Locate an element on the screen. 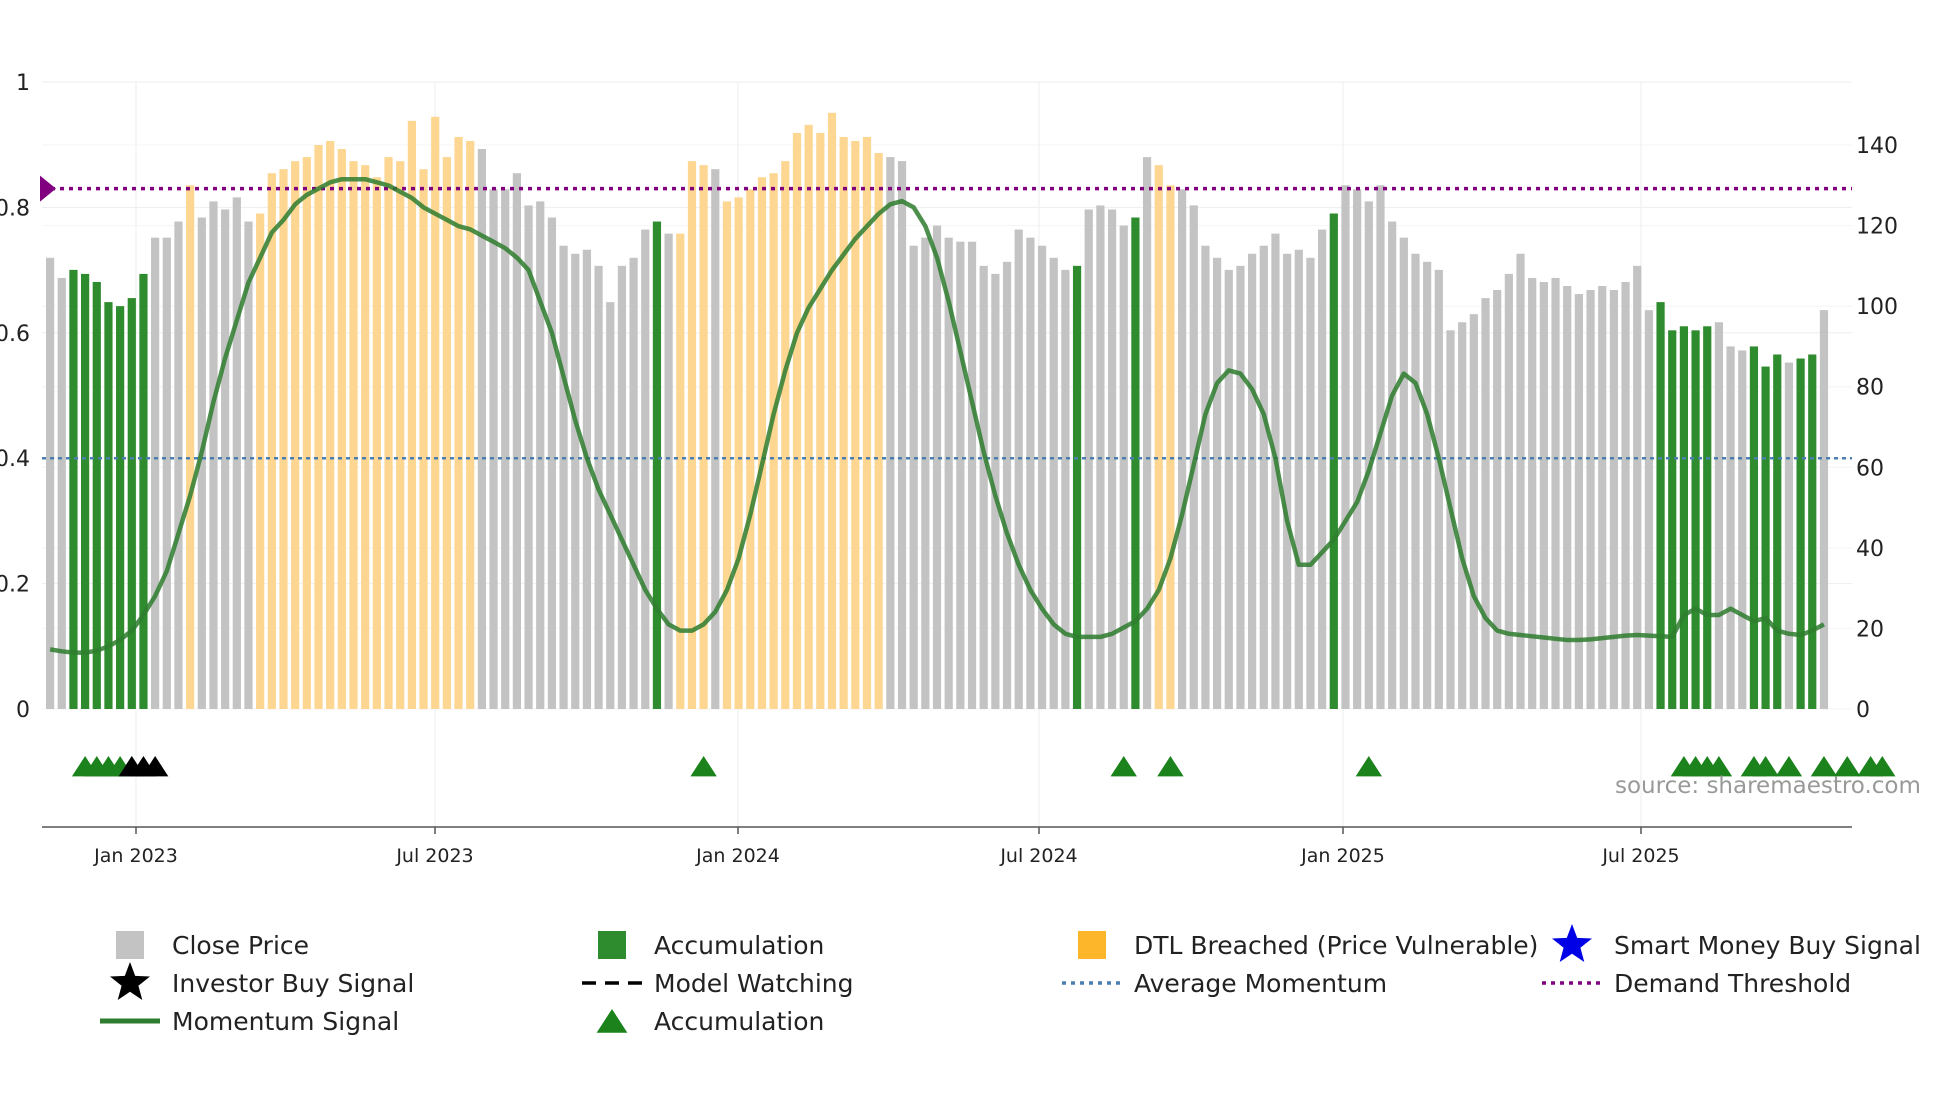 The height and width of the screenshot is (1102, 1960). left-tick-label: 1 is located at coordinates (23, 83).